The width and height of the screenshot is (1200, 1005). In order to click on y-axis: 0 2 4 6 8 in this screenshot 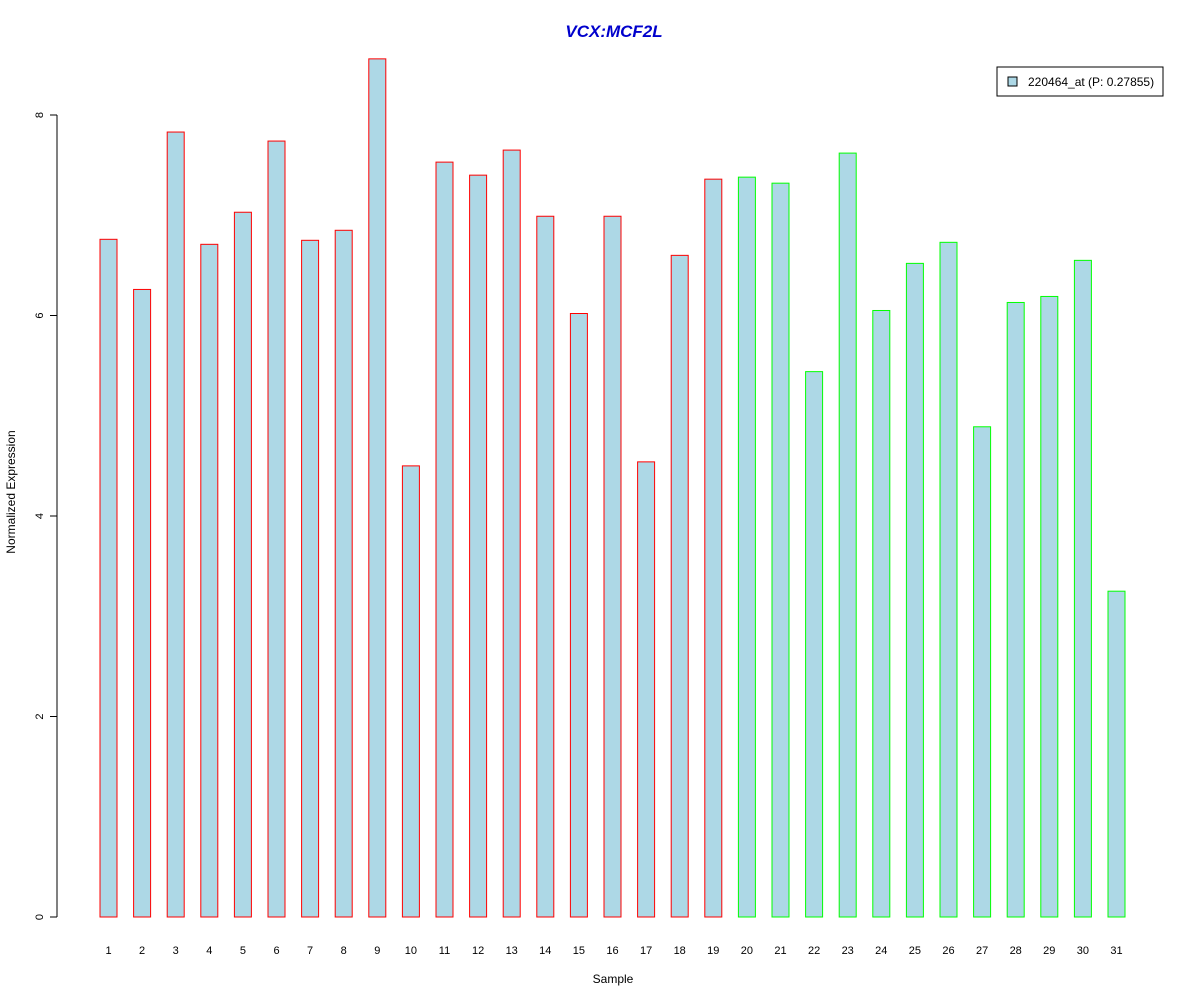, I will do `click(46, 516)`.